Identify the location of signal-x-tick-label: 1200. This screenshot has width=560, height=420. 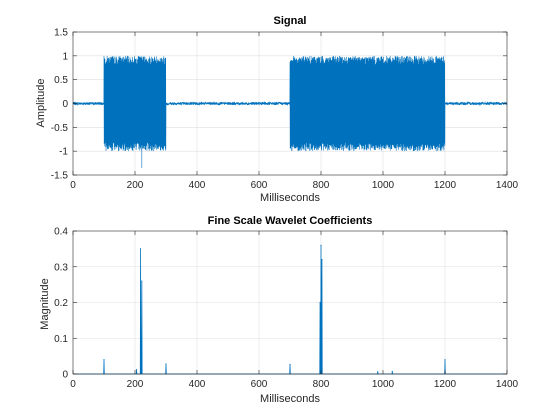
(445, 185).